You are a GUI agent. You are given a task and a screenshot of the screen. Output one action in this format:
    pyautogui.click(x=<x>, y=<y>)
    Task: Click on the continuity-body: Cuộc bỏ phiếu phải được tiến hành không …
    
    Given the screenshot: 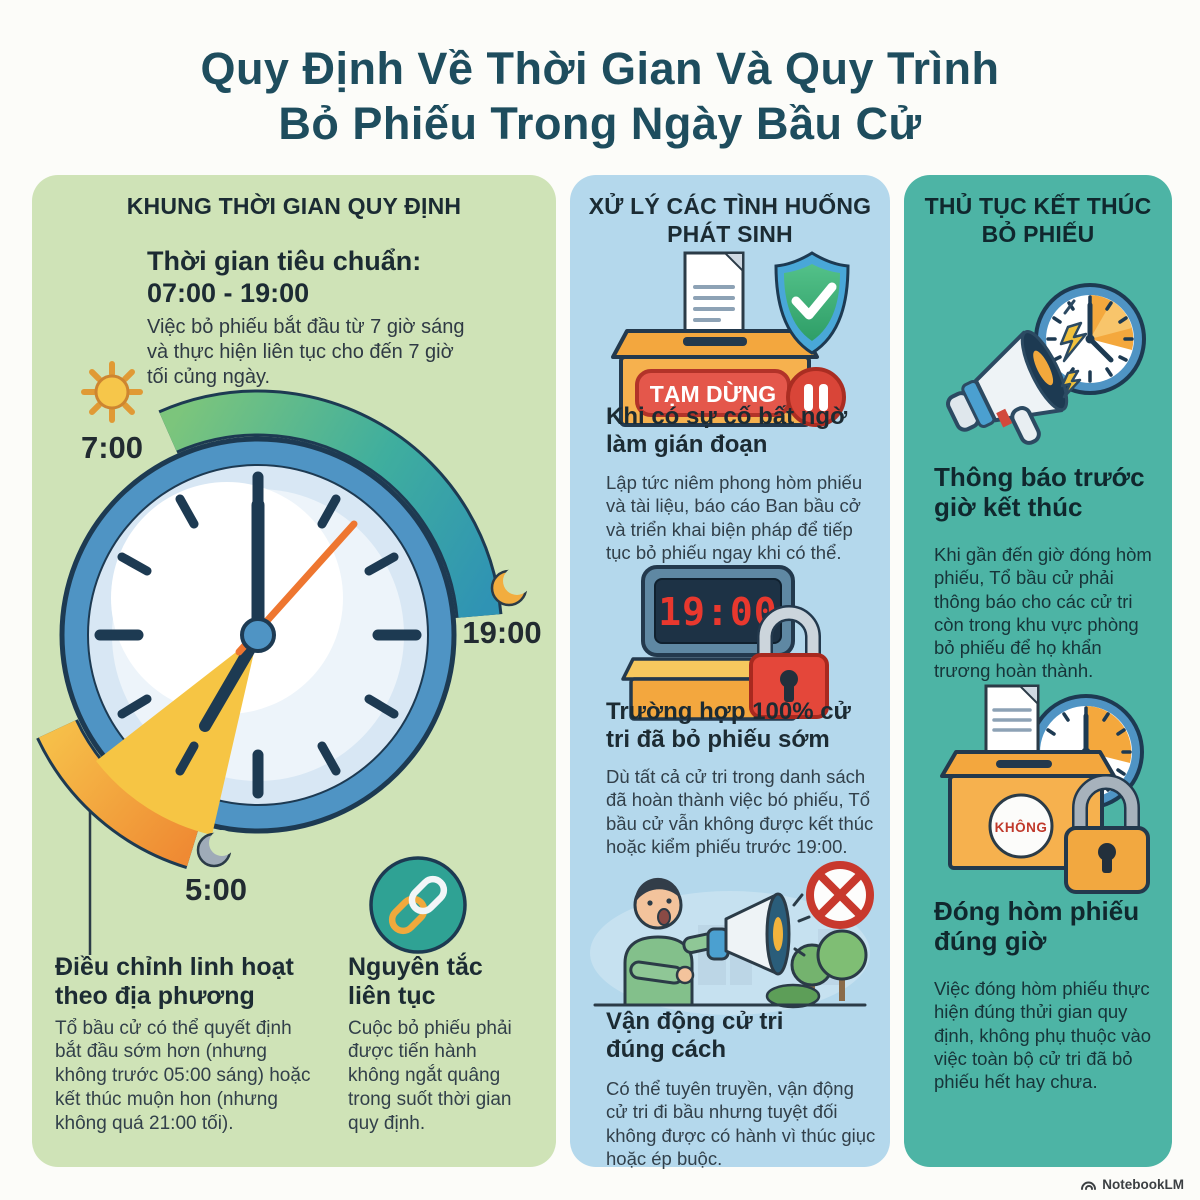 What is the action you would take?
    pyautogui.click(x=430, y=1076)
    